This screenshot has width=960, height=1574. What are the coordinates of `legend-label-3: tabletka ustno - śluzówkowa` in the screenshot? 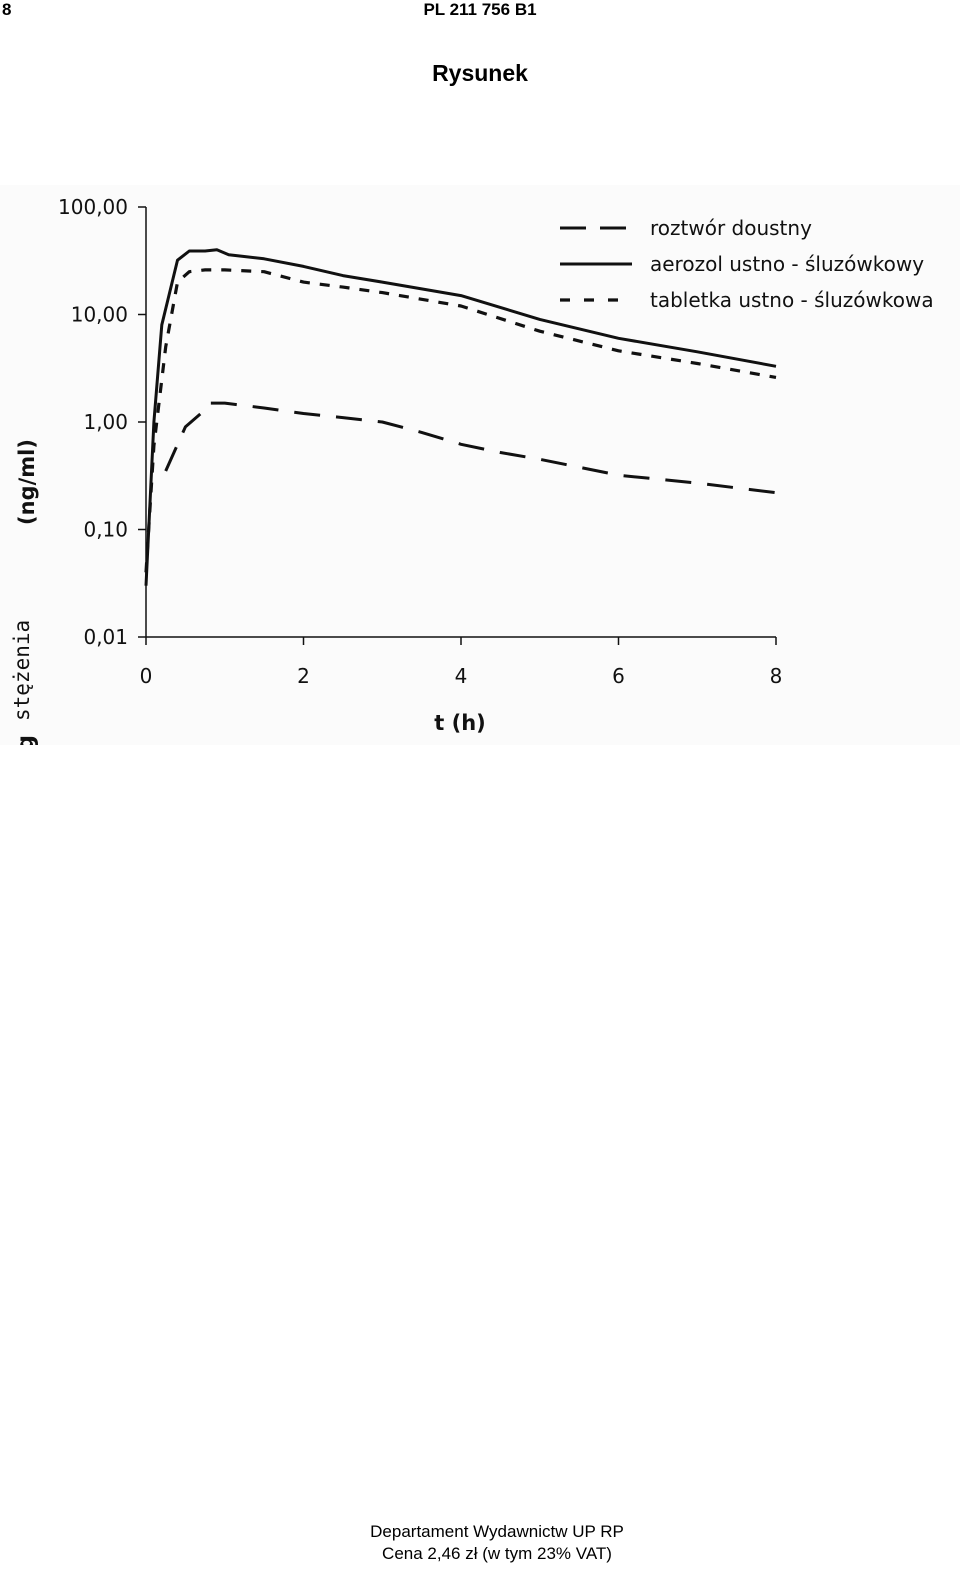 It's located at (792, 300).